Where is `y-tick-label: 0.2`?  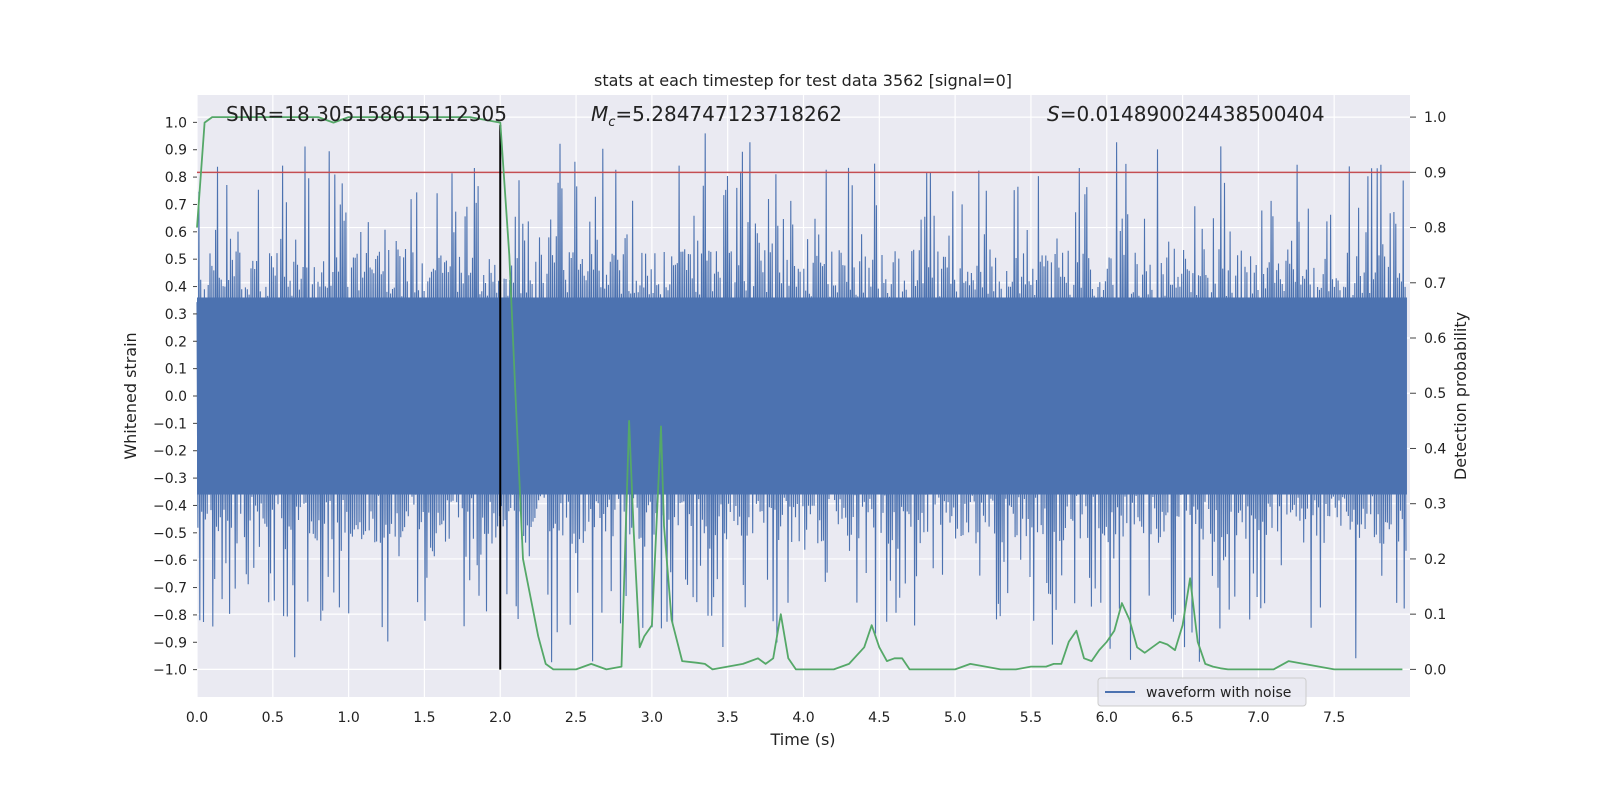
y-tick-label: 0.2 is located at coordinates (176, 342).